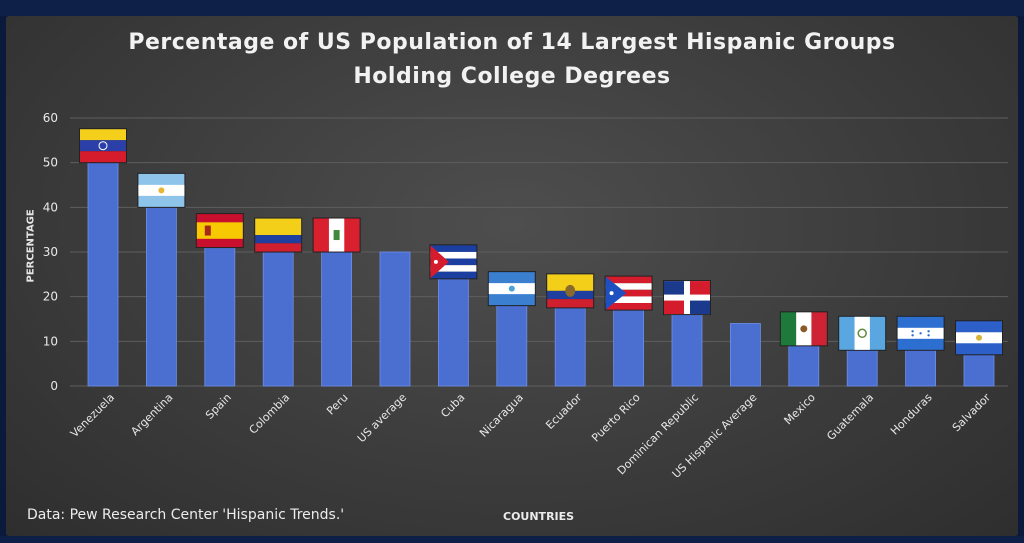 This screenshot has width=1024, height=543. I want to click on x-tick-label: Honduras, so click(911, 414).